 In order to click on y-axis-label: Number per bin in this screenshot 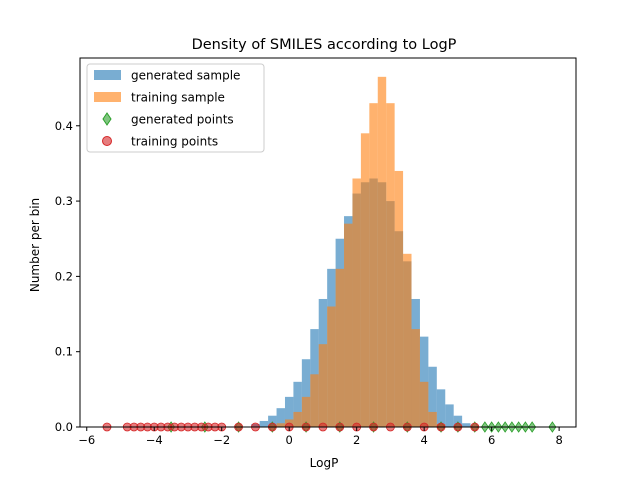, I will do `click(35, 245)`.